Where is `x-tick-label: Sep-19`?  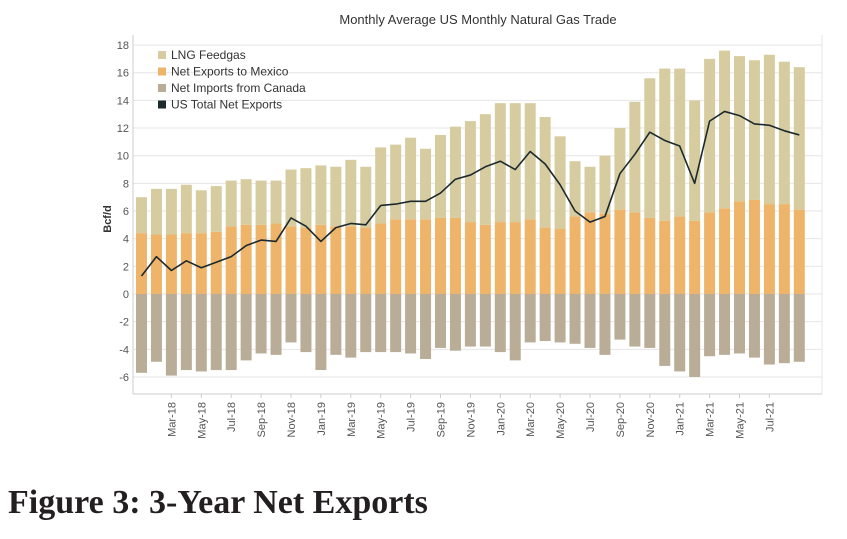 x-tick-label: Sep-19 is located at coordinates (442, 419).